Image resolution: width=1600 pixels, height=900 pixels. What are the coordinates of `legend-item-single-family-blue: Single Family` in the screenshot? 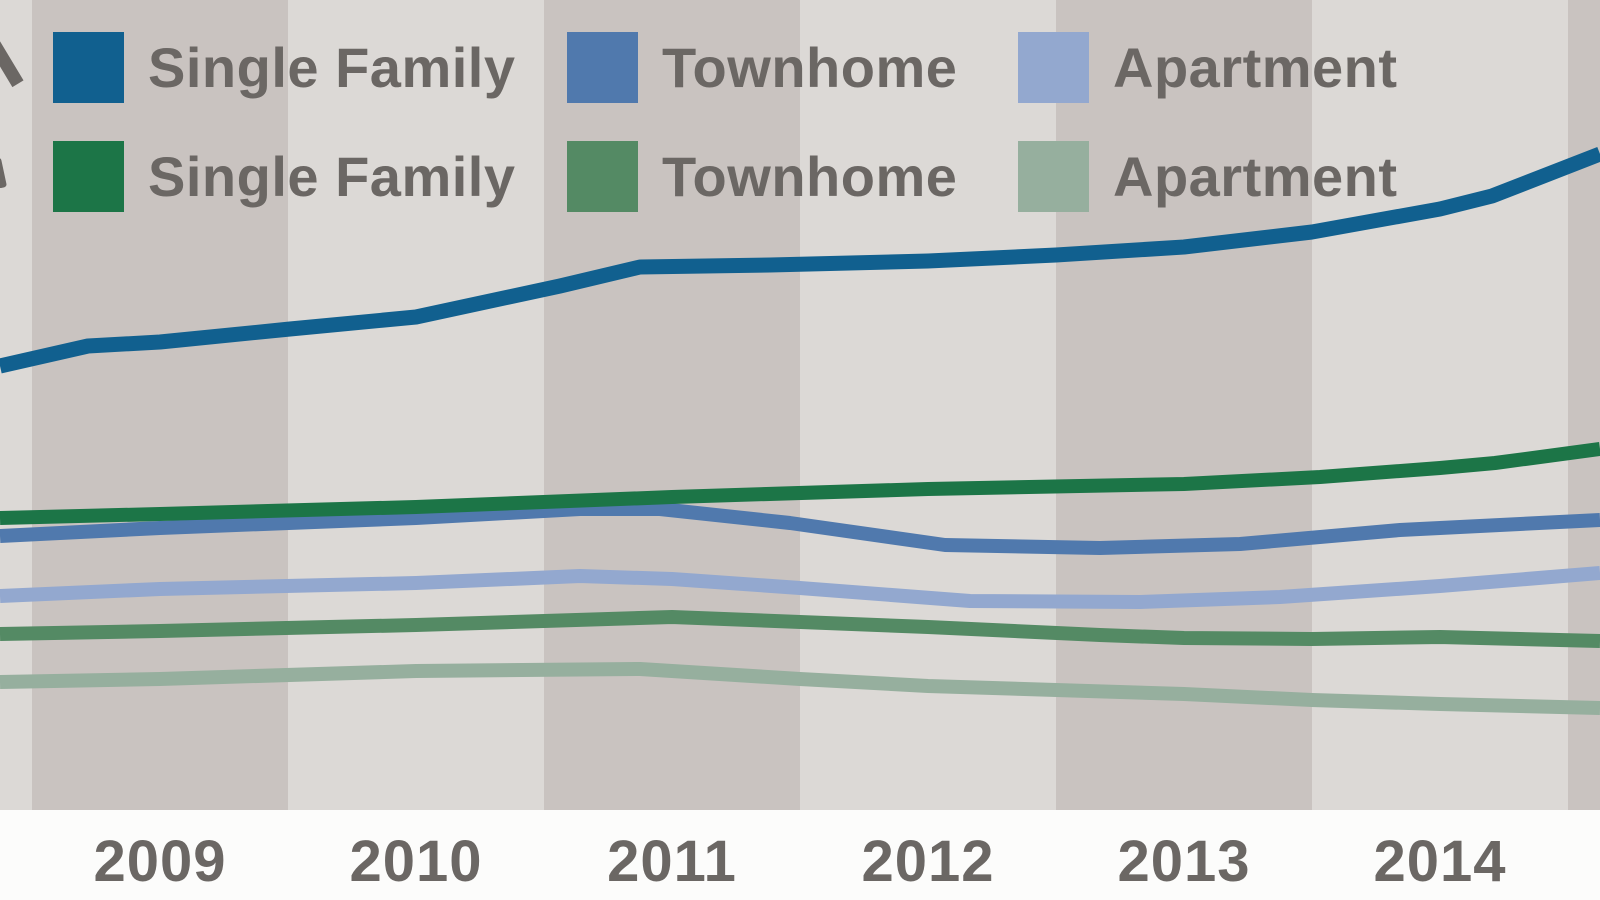 It's located at (284, 67).